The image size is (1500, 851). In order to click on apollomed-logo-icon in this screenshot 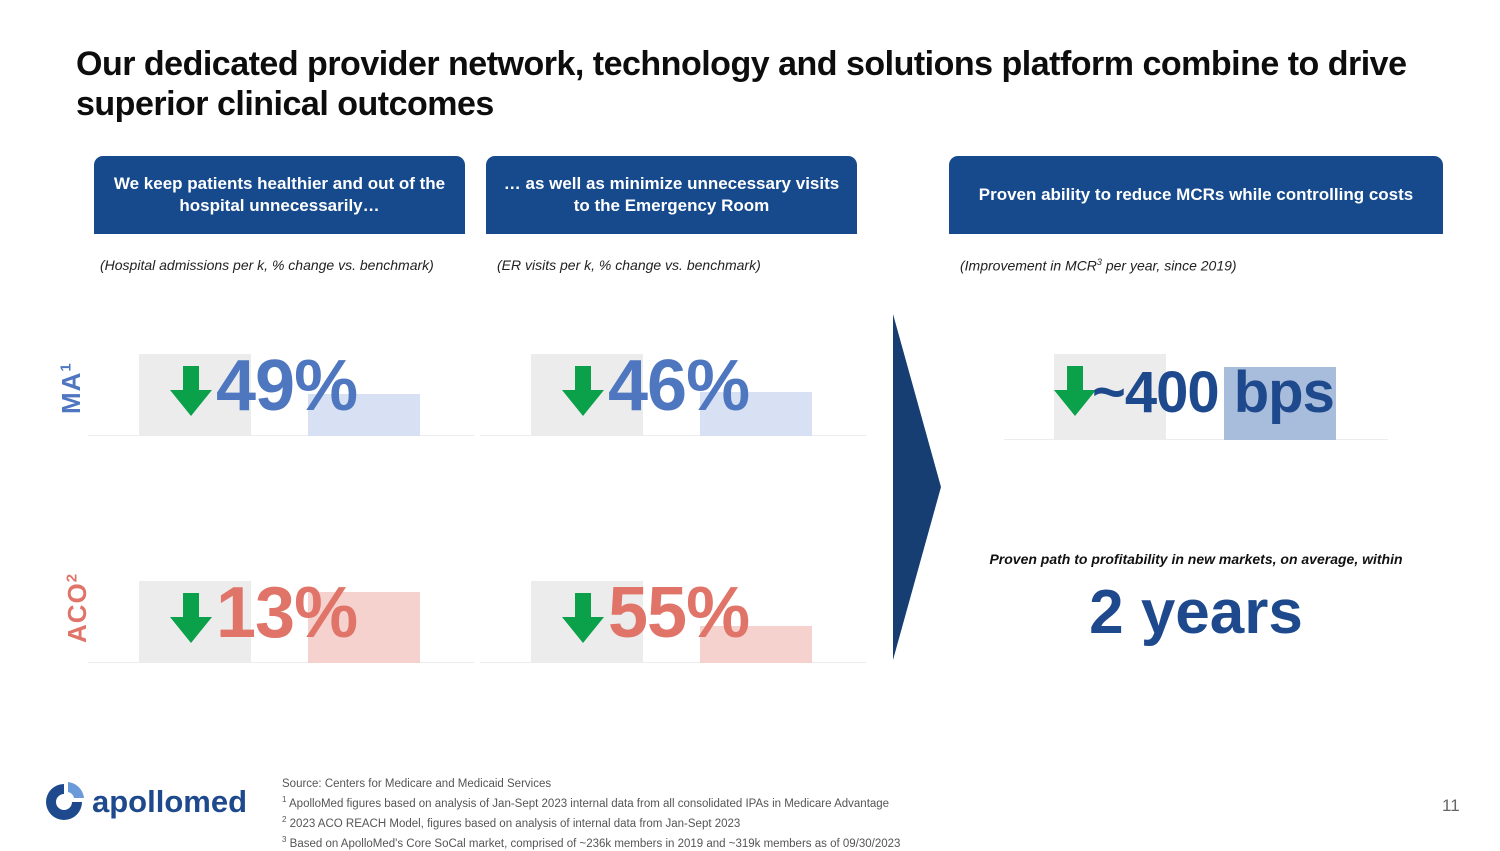, I will do `click(65, 801)`.